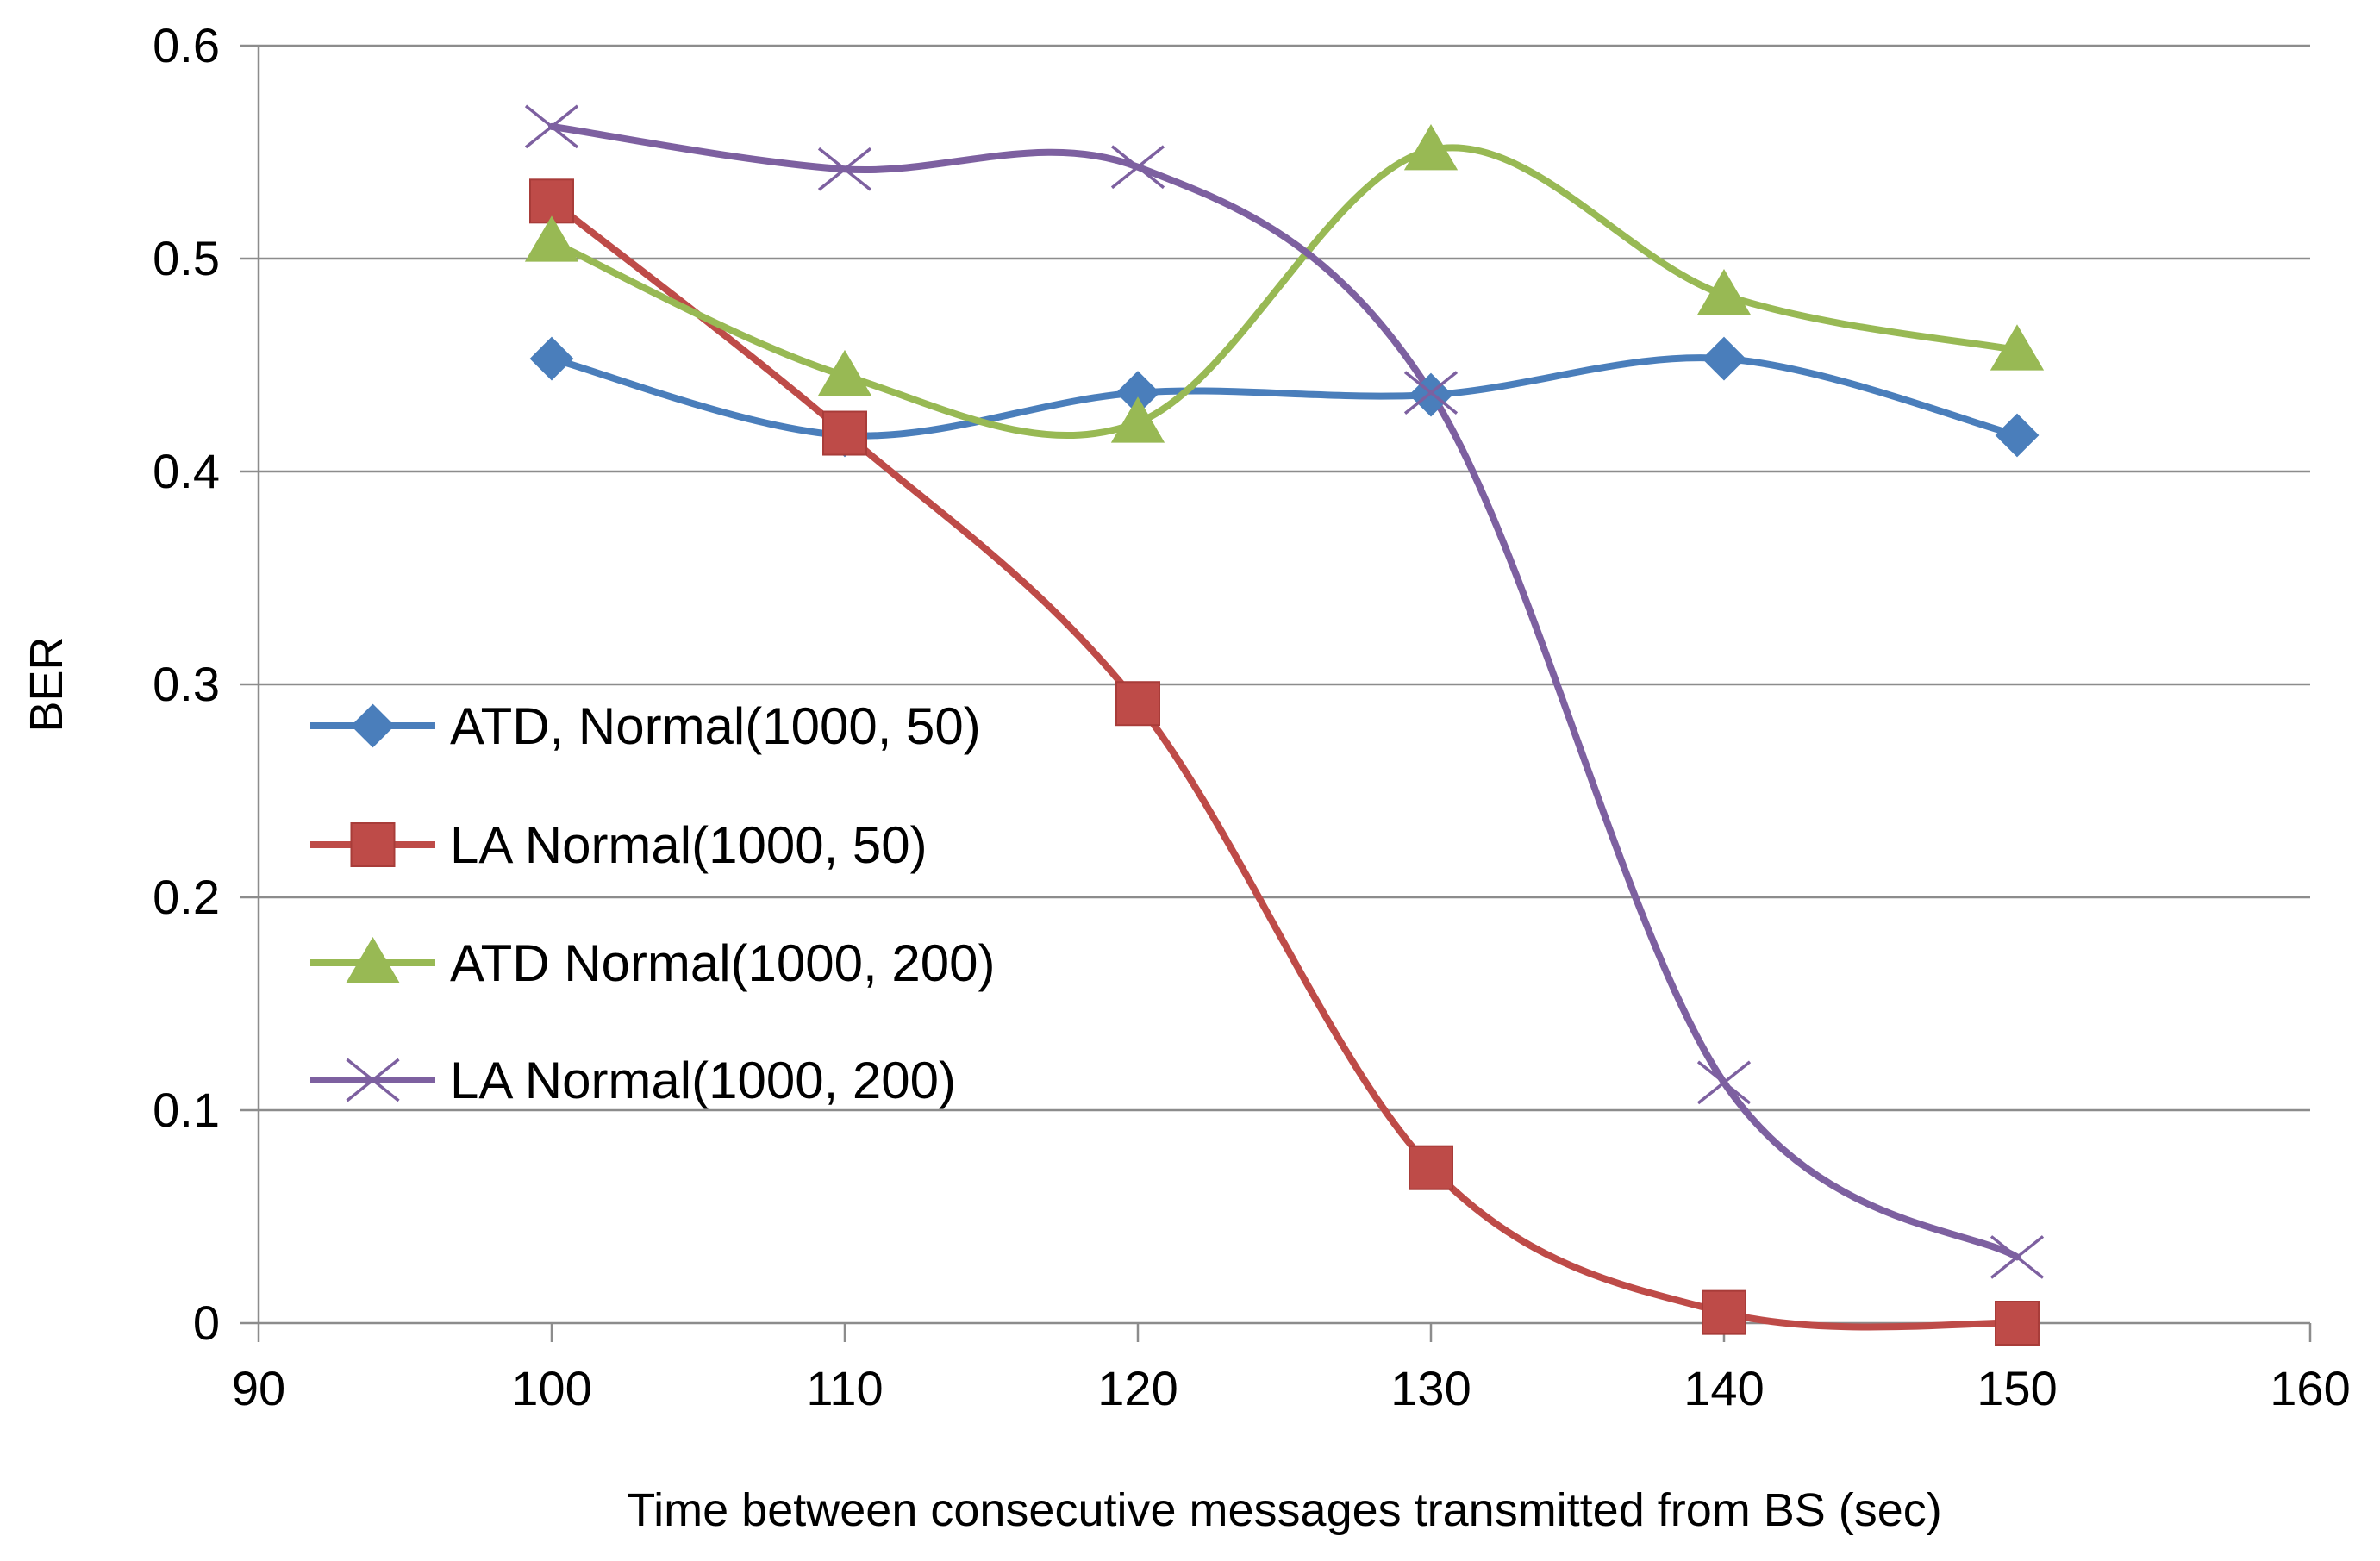  I want to click on legend-label: LA Normal(1000, 200), so click(703, 1080).